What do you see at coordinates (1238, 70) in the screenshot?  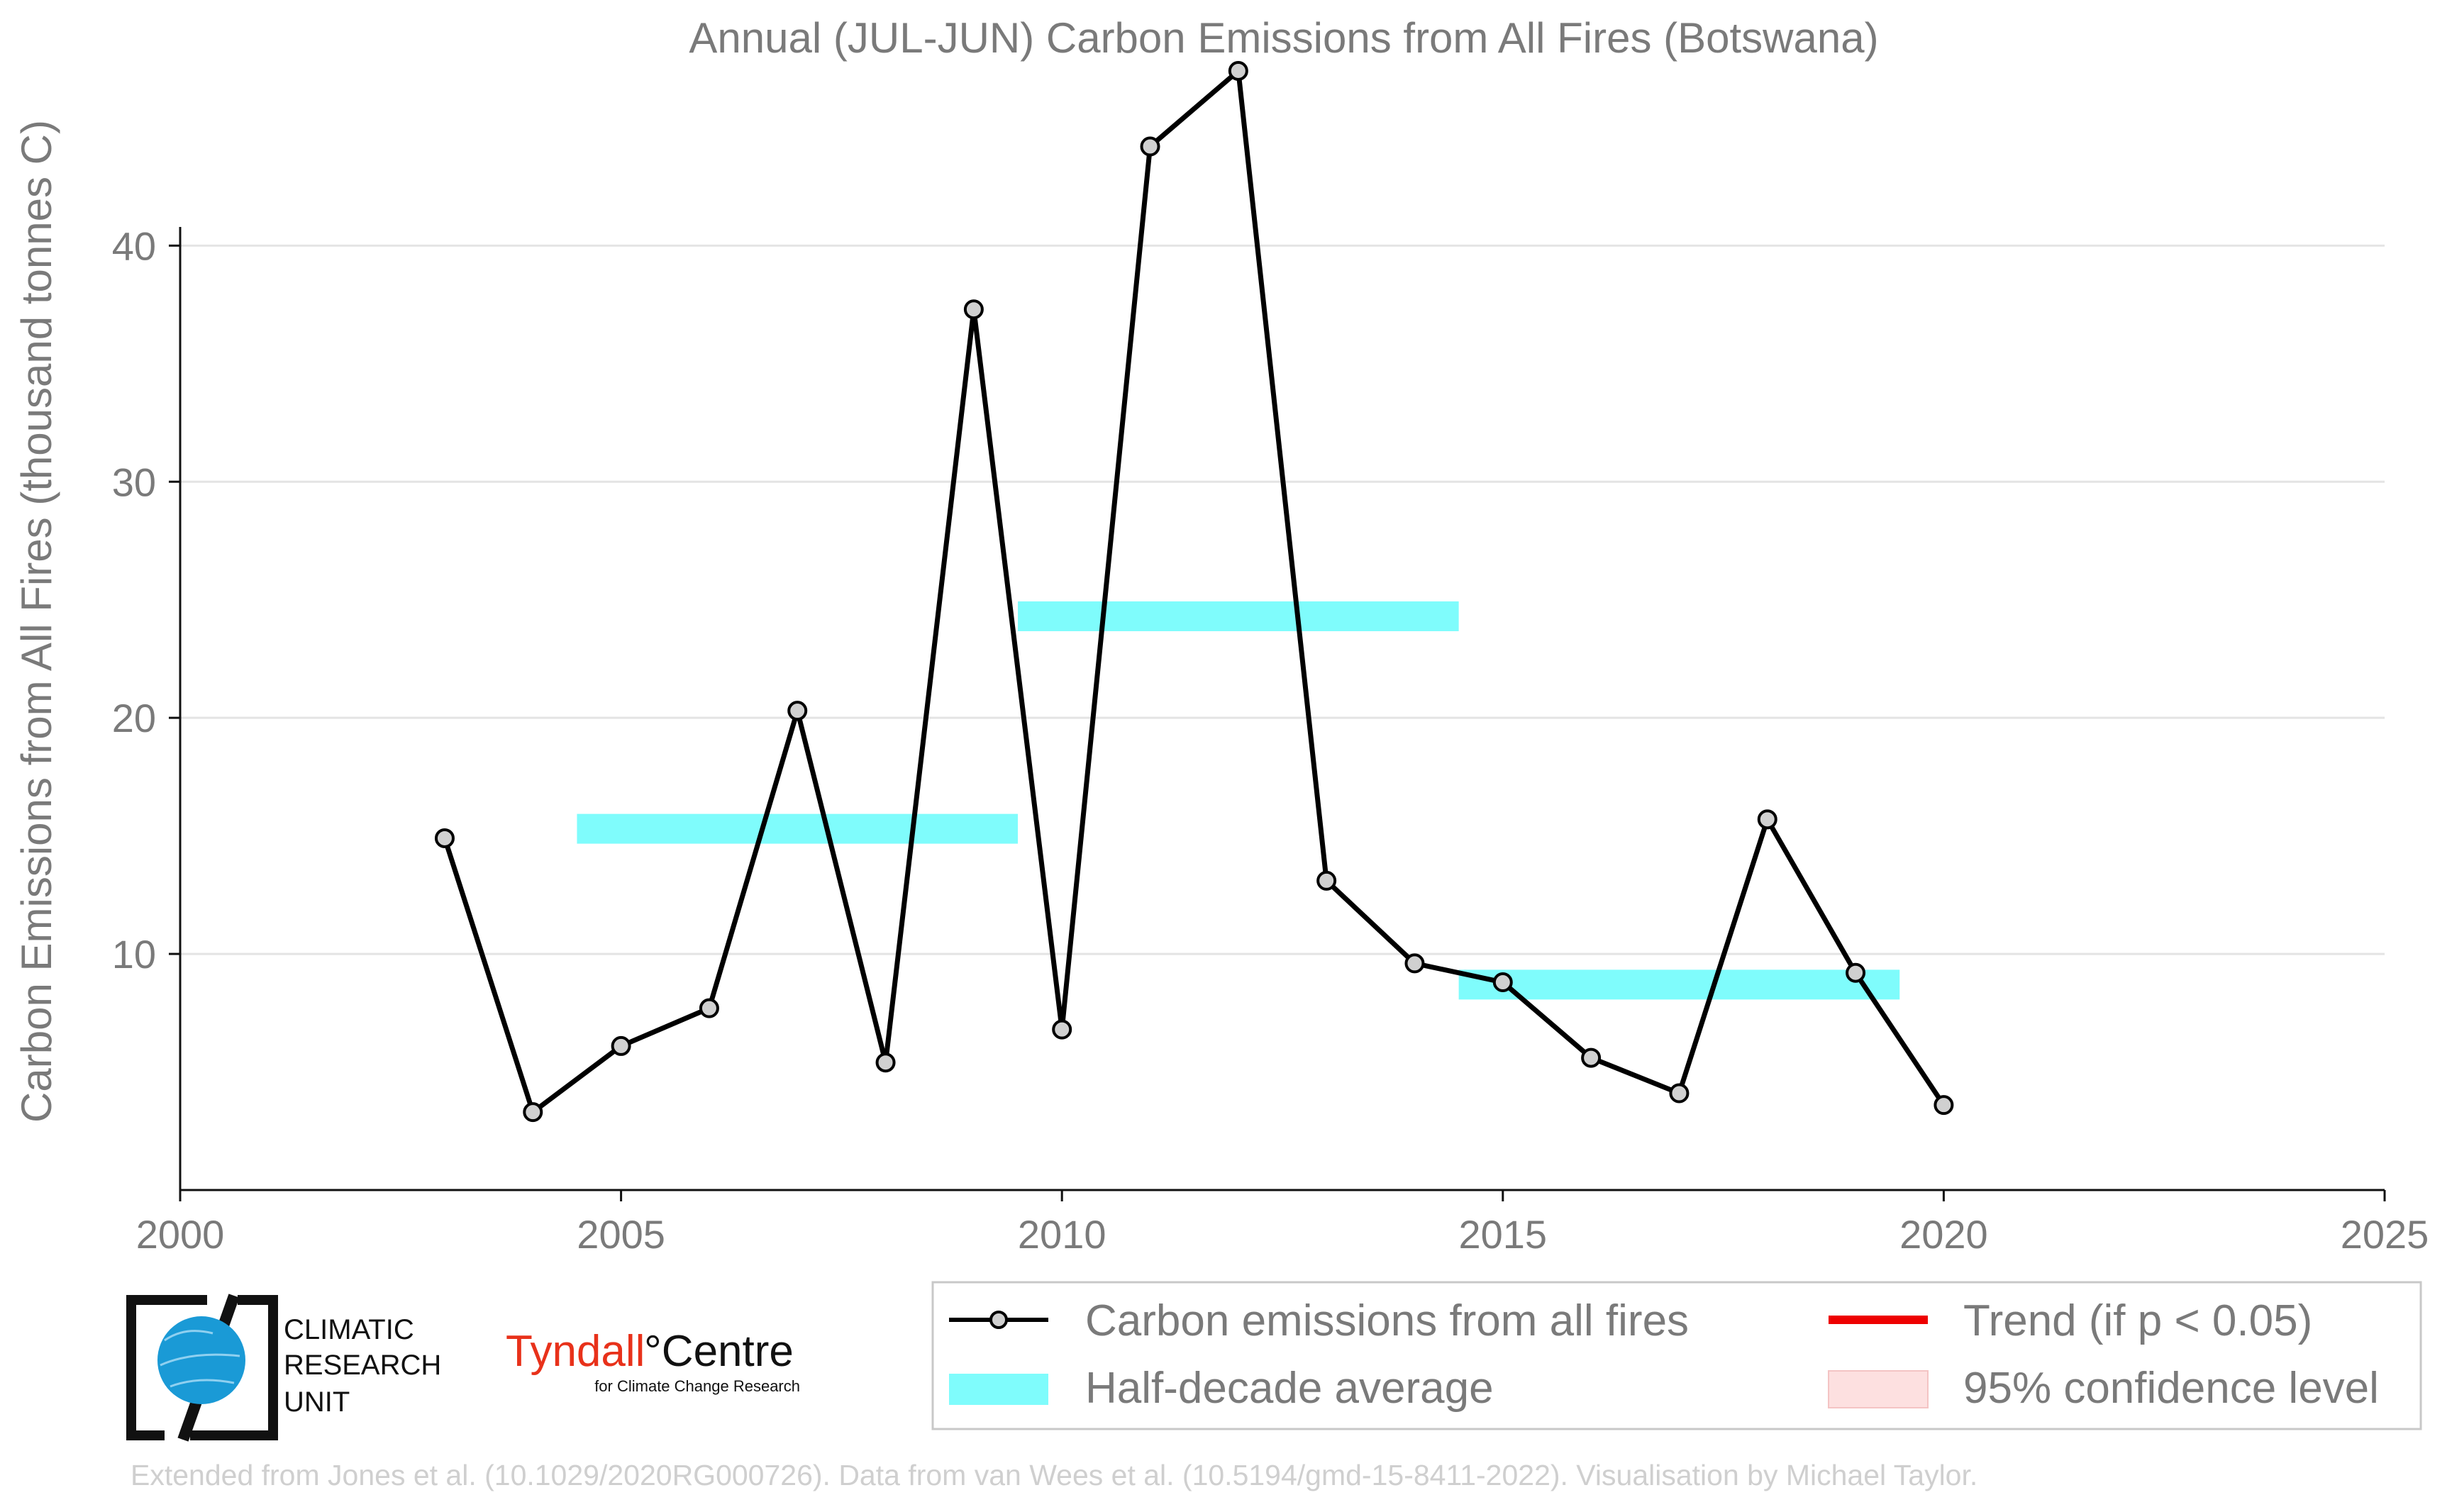 I see `data-point-2012` at bounding box center [1238, 70].